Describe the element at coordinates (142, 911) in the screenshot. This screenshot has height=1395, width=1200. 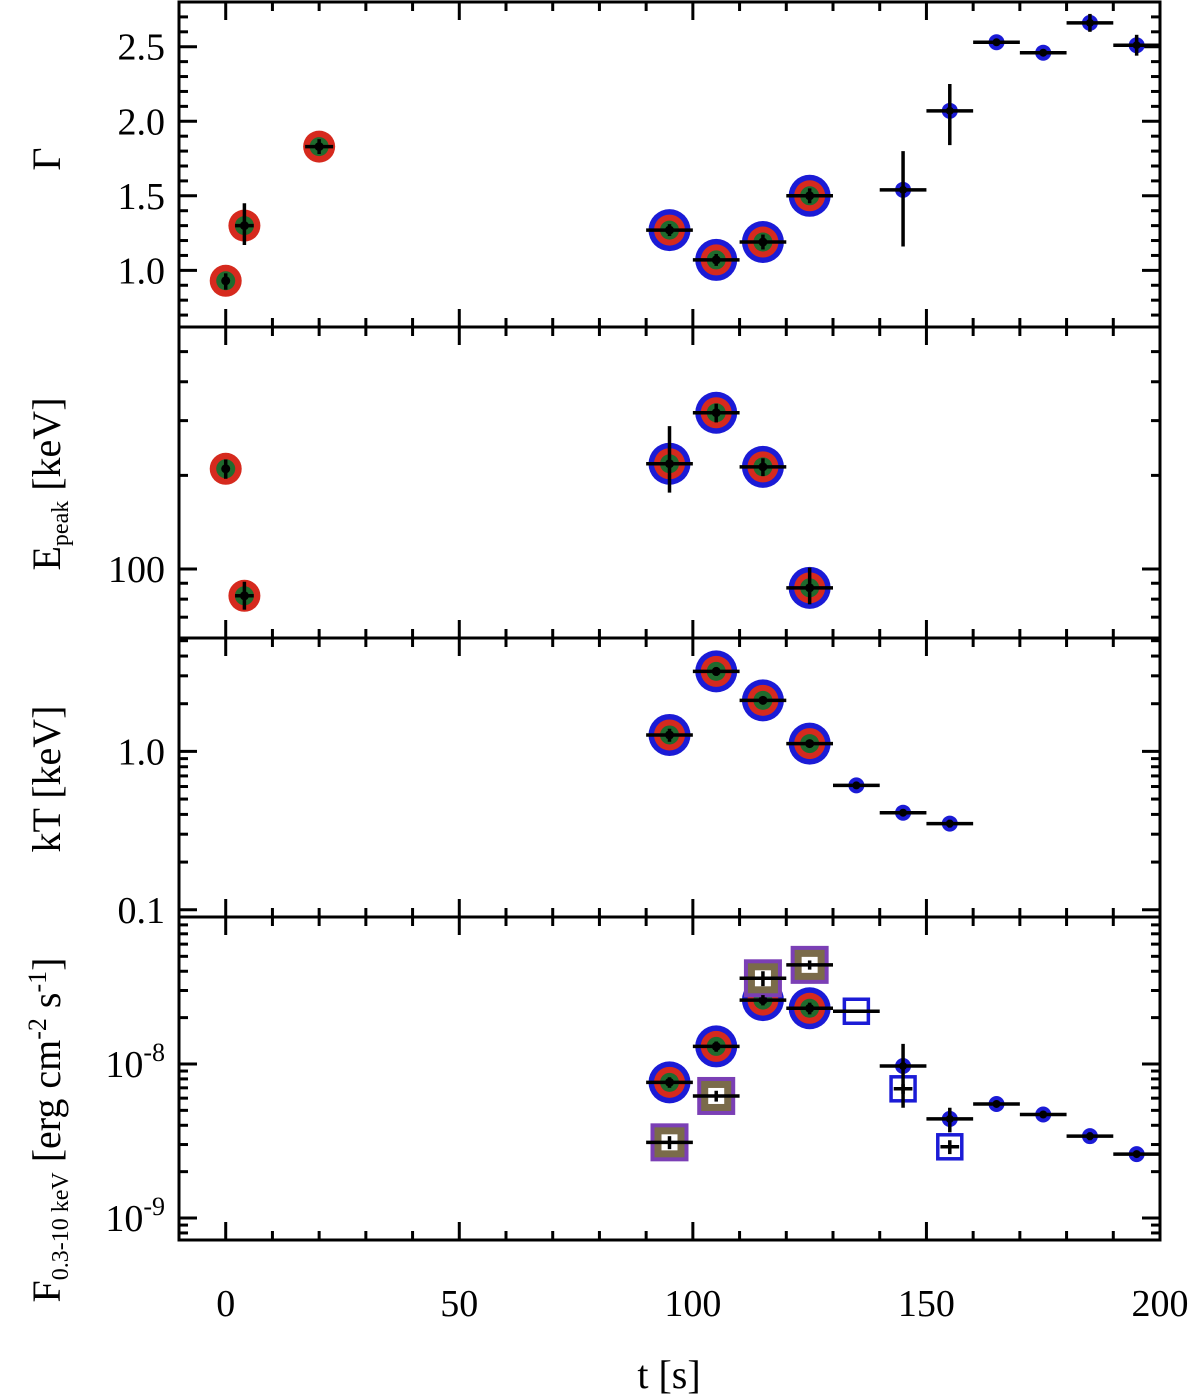
I see `y-tick-label: 0.1` at that location.